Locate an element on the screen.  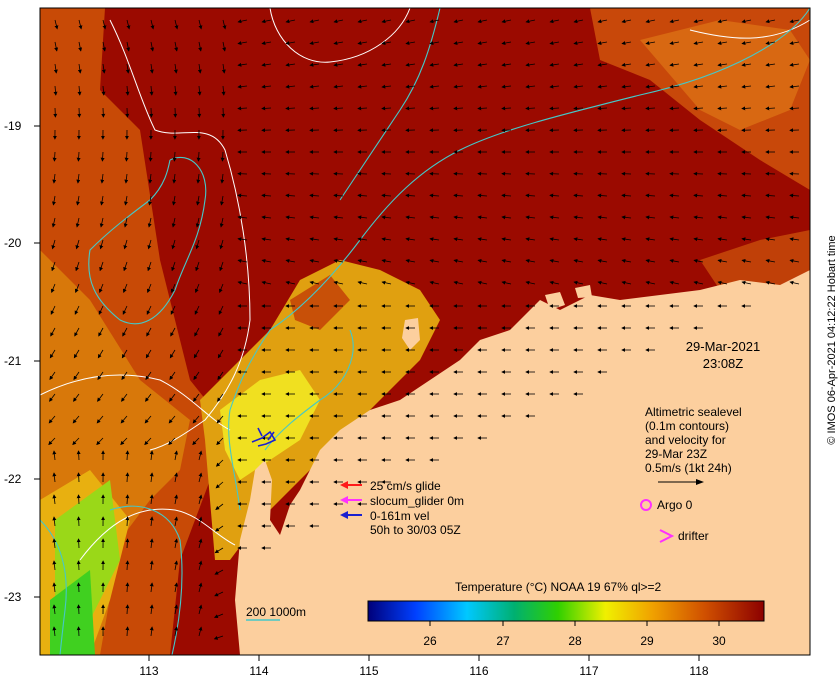
y-tick-23: -23 is located at coordinates (13, 597).